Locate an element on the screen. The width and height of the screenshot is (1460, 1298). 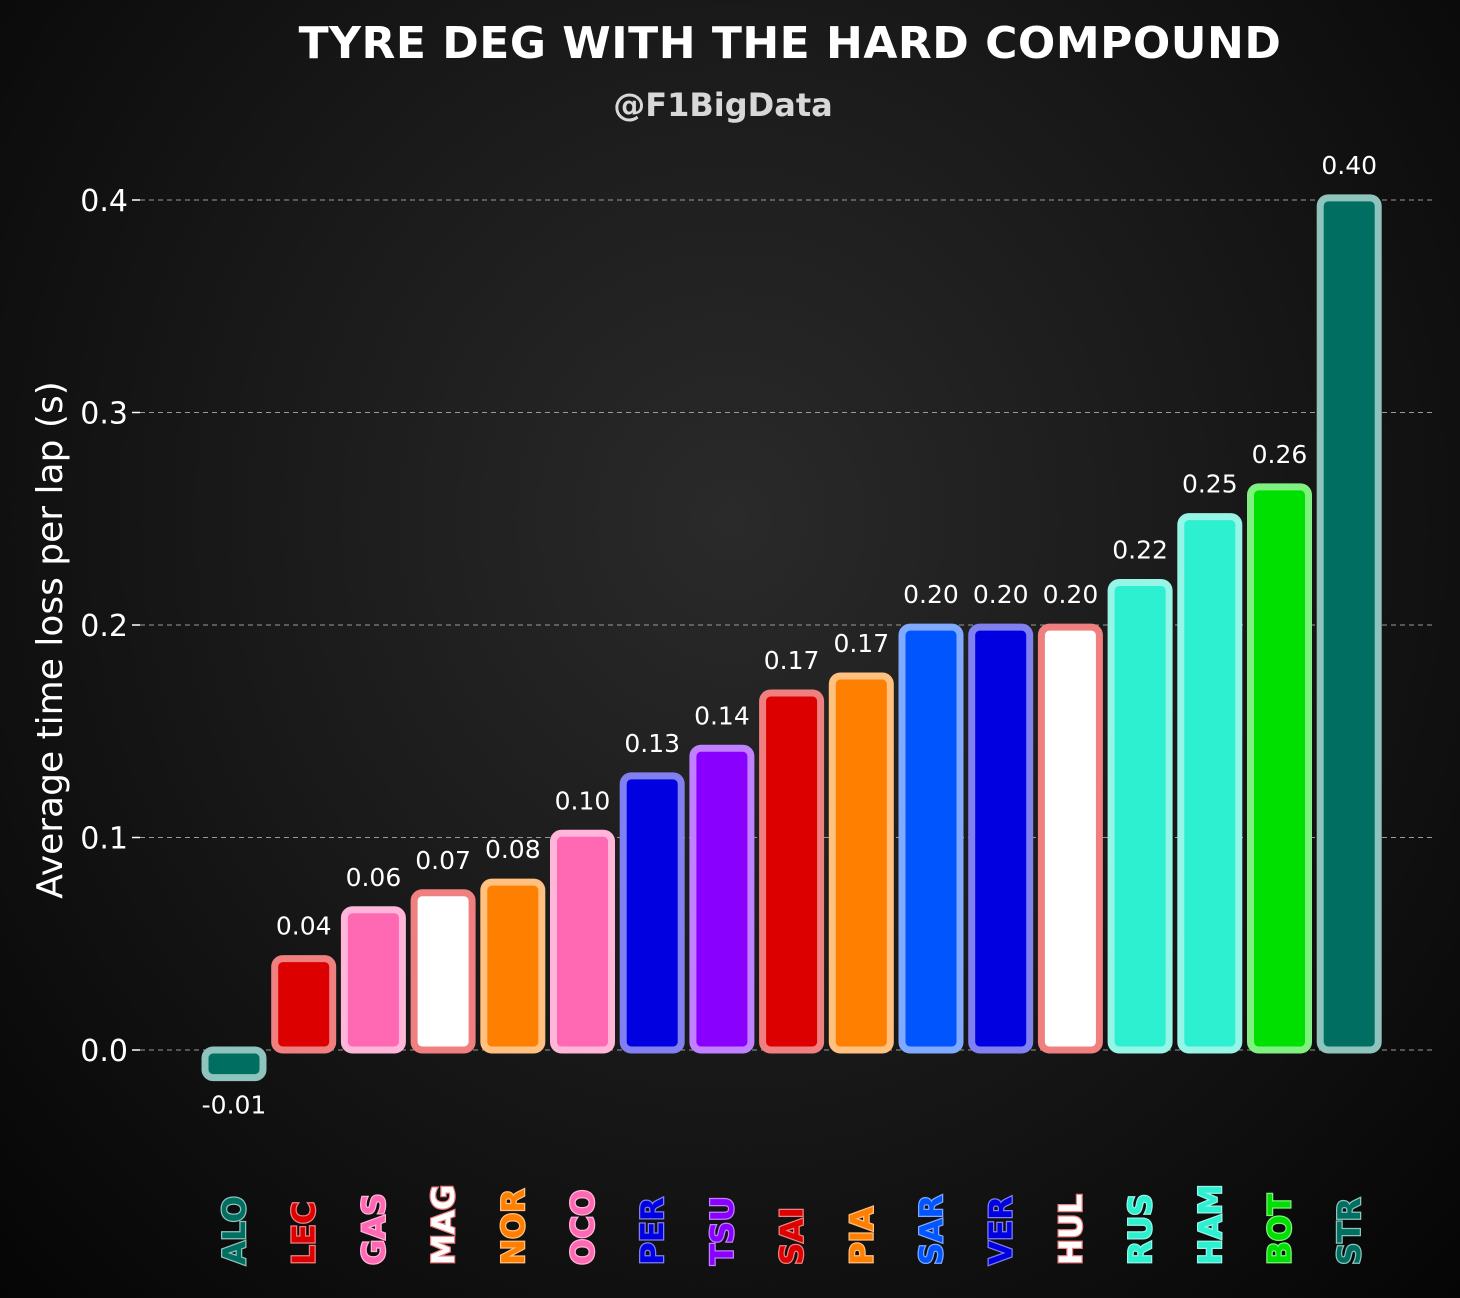
value-label: 0.08 is located at coordinates (513, 849).